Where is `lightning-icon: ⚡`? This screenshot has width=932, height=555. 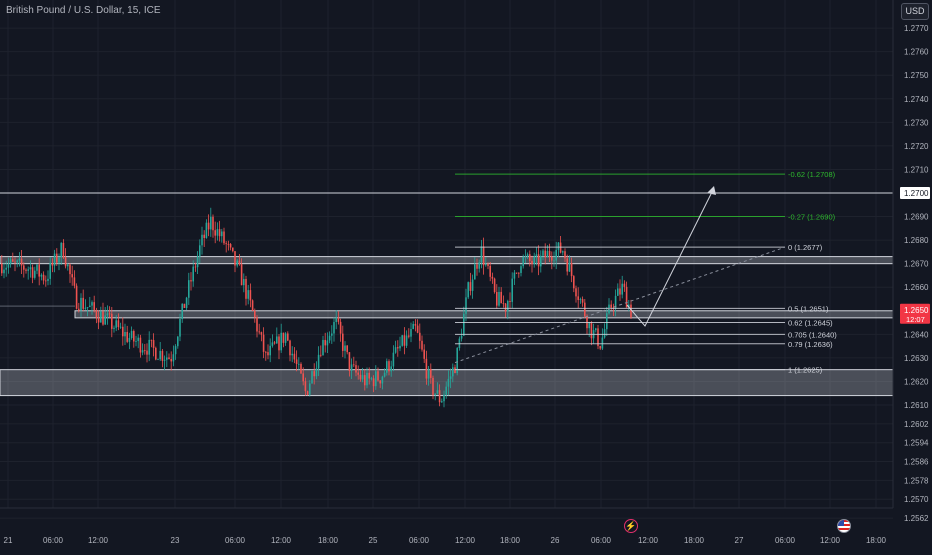
lightning-icon: ⚡ is located at coordinates (631, 526).